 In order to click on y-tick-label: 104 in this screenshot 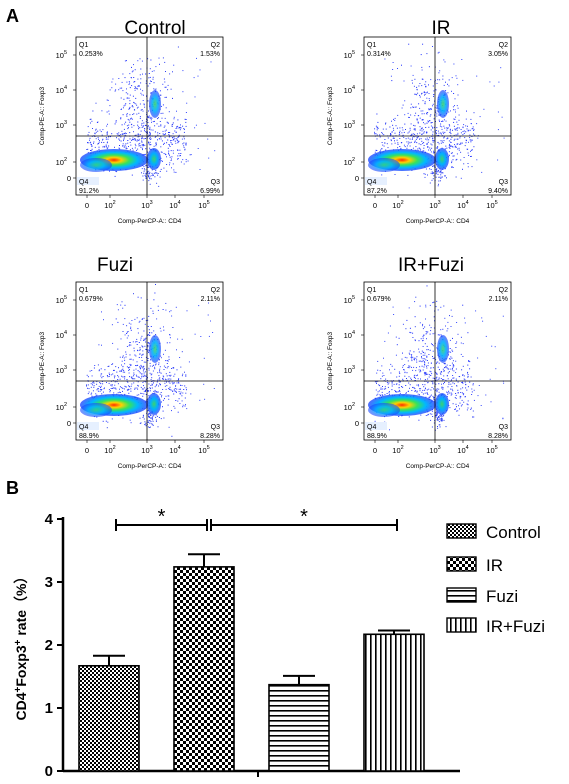, I will do `click(349, 90)`.